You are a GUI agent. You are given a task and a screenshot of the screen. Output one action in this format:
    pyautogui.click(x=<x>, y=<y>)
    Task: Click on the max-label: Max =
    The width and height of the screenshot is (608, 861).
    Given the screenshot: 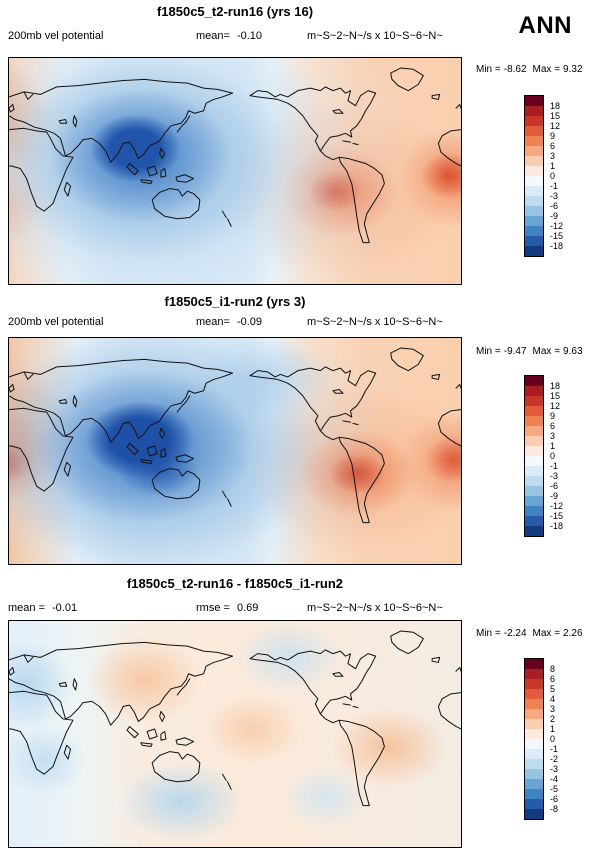 What is the action you would take?
    pyautogui.click(x=546, y=633)
    